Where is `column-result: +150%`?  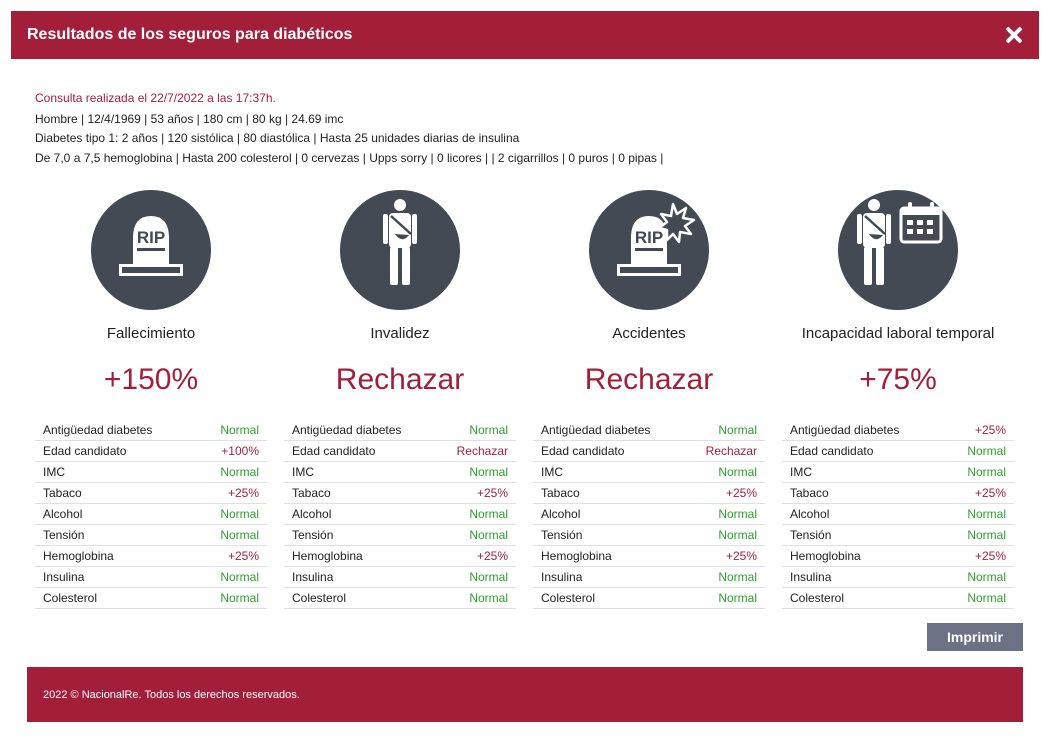
column-result: +150% is located at coordinates (151, 379).